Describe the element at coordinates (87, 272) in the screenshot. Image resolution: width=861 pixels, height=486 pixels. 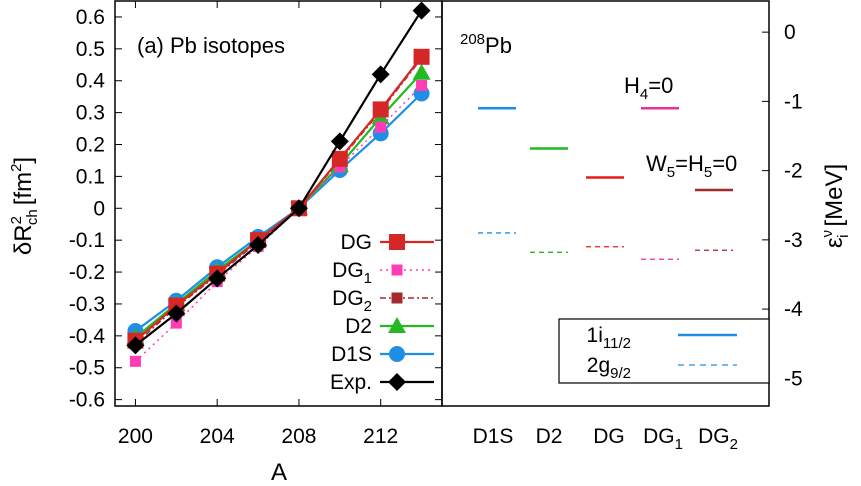
I see `y-tick-label-a: -0.2` at that location.